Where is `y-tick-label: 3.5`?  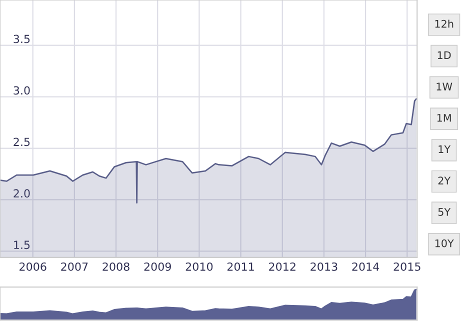
y-tick-label: 3.5 is located at coordinates (22, 39).